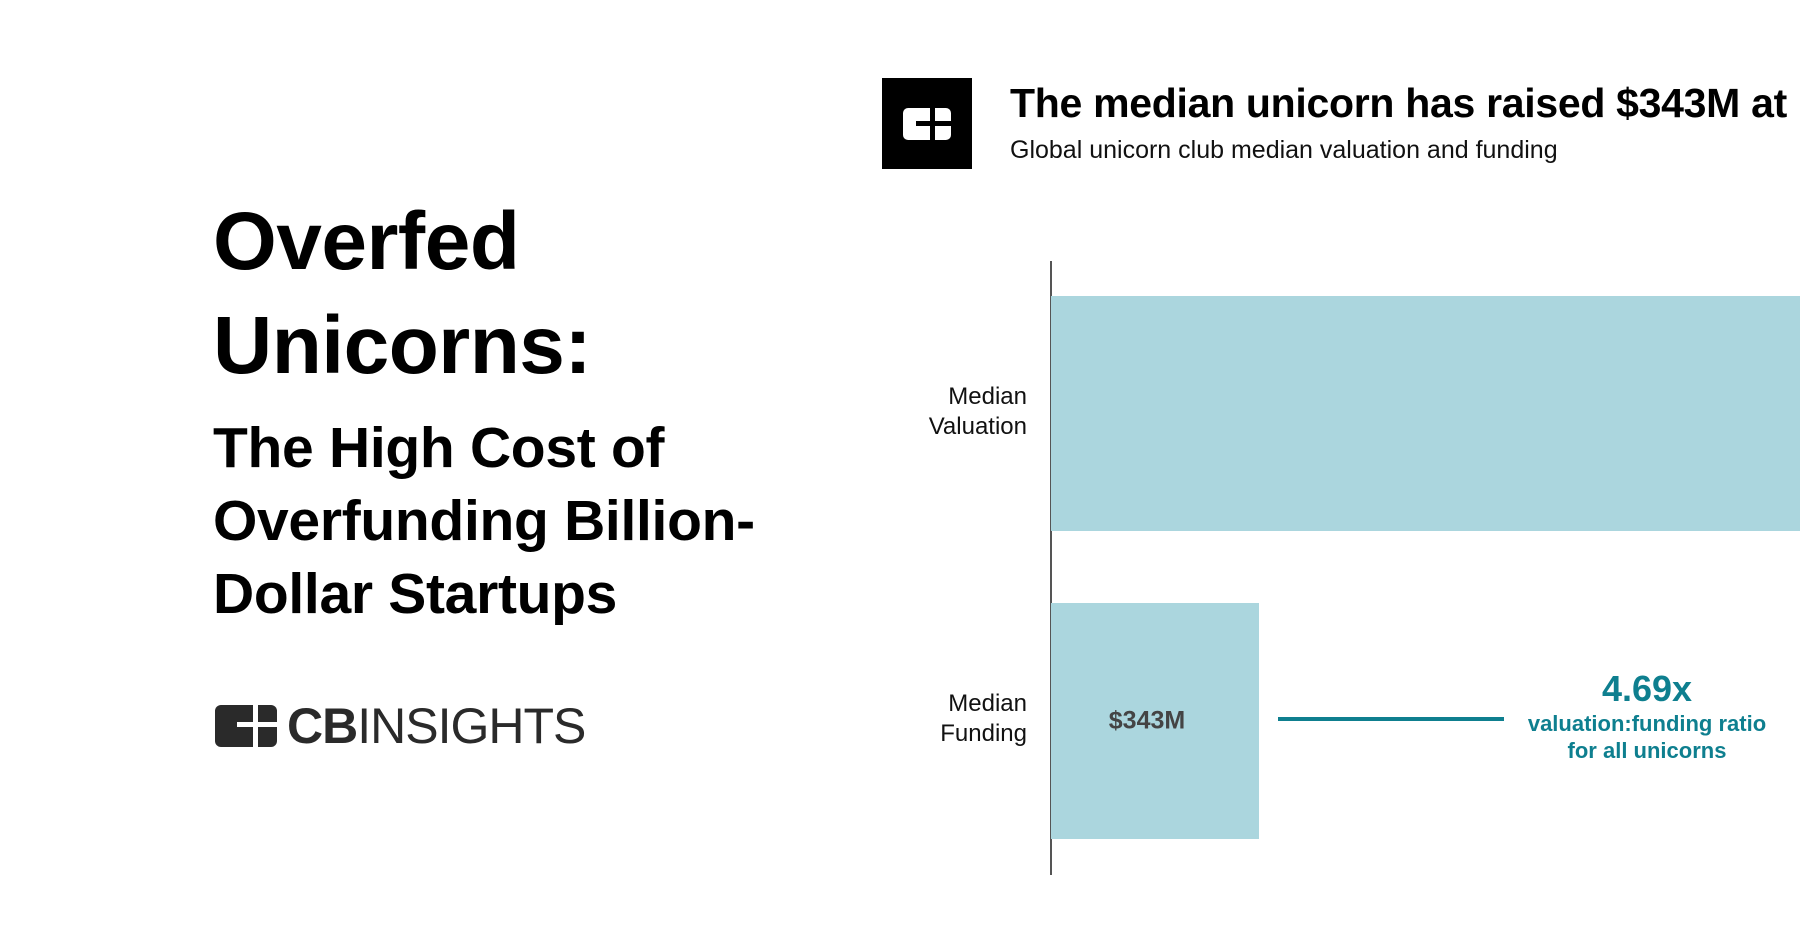 This screenshot has height=943, width=1800. Describe the element at coordinates (402, 294) in the screenshot. I see `hero-title: Overfed Unicorns:` at that location.